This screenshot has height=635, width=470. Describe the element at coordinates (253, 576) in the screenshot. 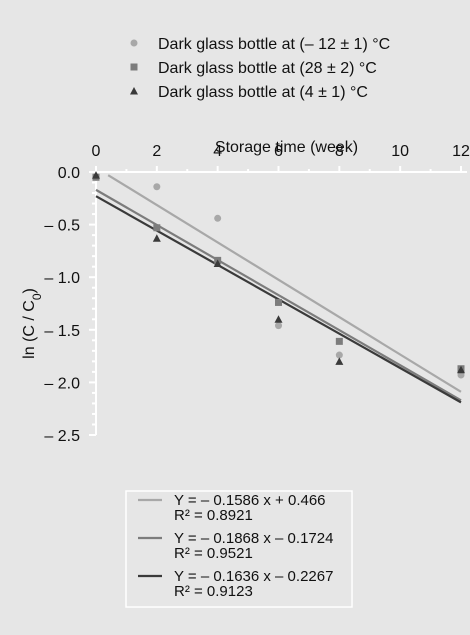

I see `fit-equation-3: Y = – 0.1636 x – 0.2267` at that location.